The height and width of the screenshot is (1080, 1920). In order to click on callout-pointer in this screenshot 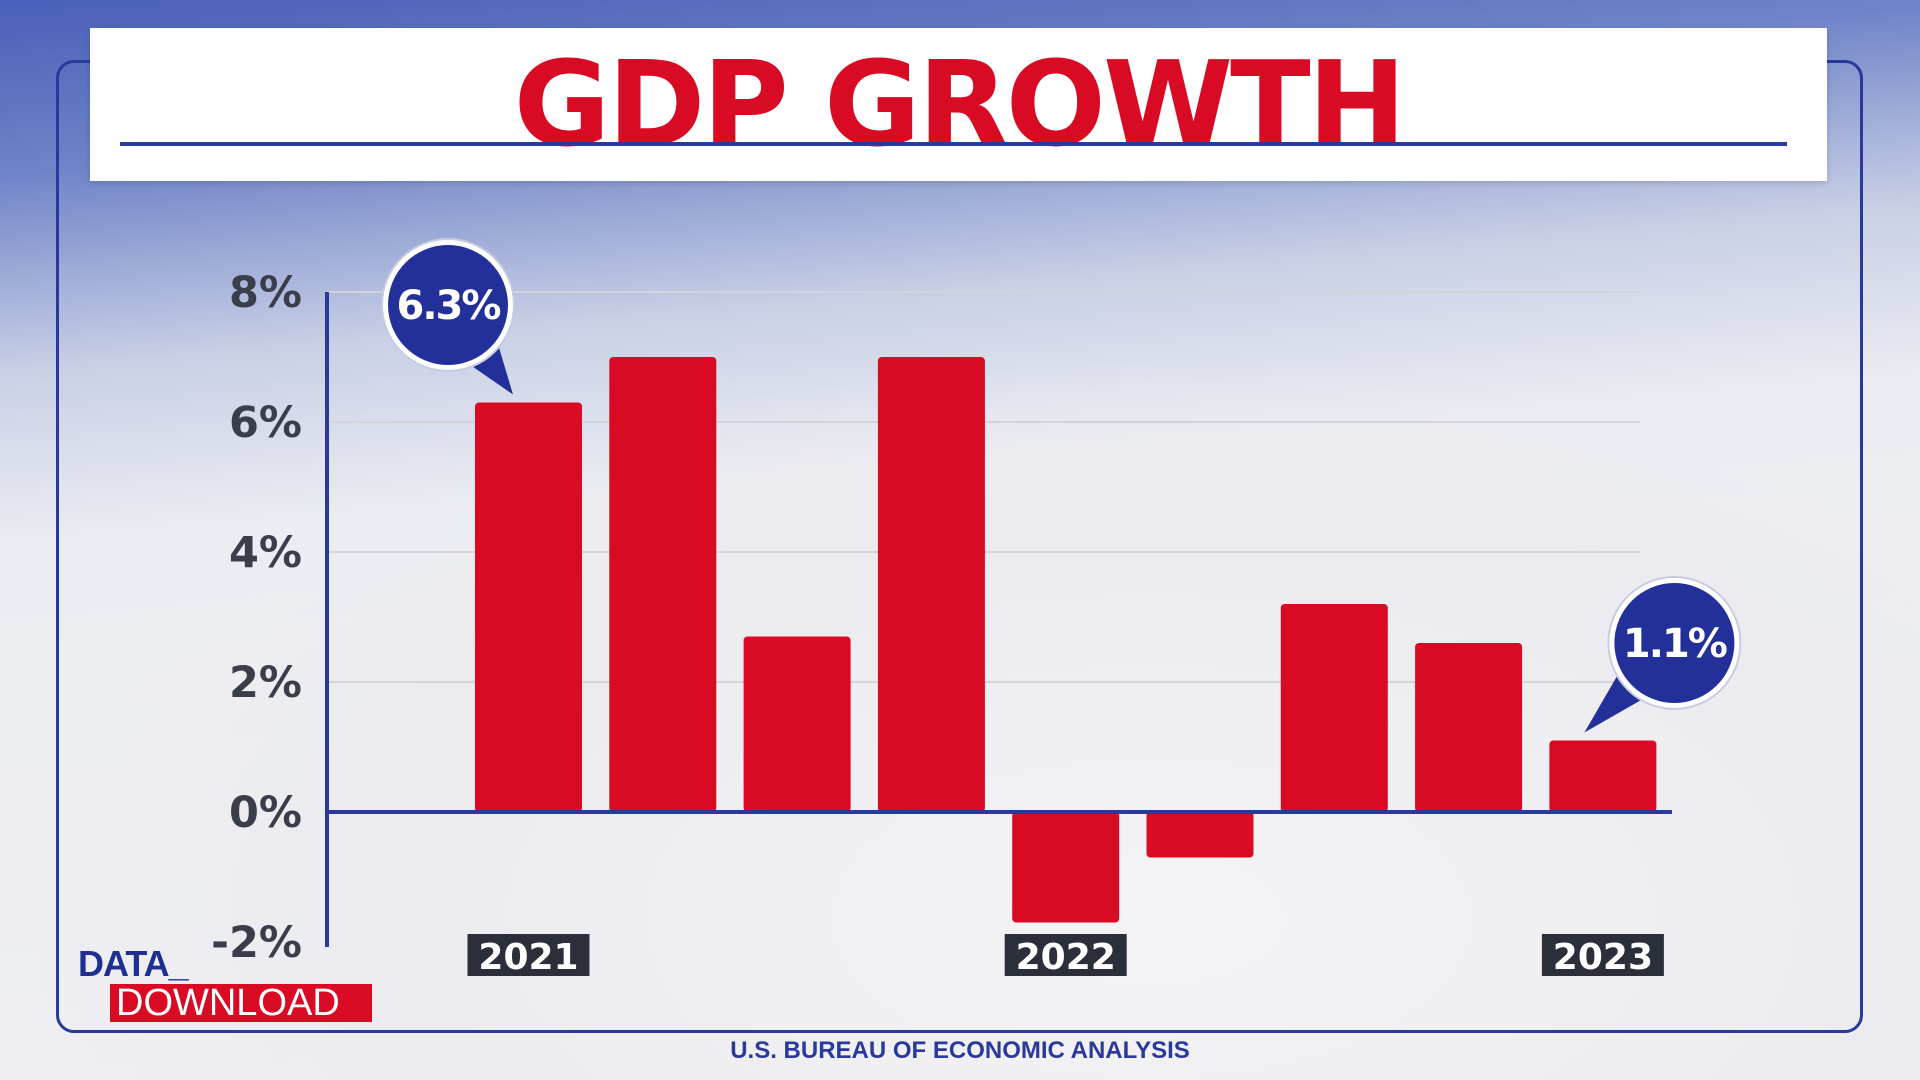, I will do `click(489, 367)`.